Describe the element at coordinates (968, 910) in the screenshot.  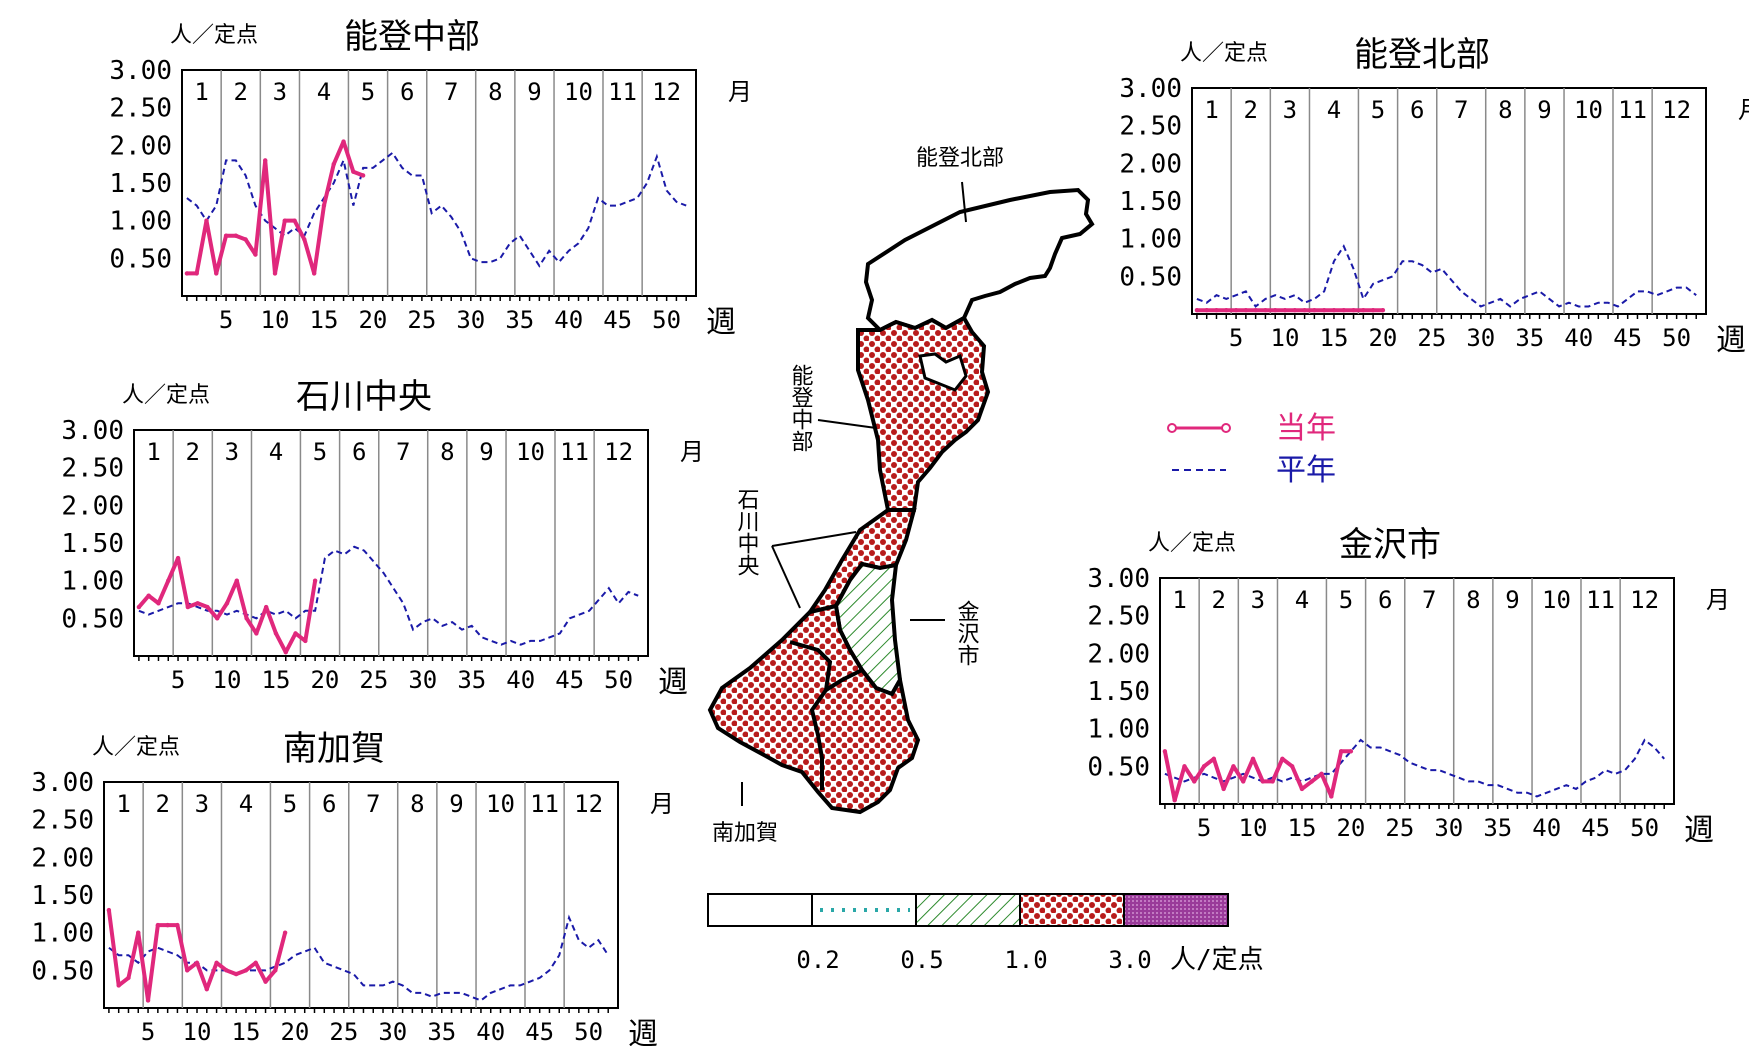
I see `scale-box-hatch` at that location.